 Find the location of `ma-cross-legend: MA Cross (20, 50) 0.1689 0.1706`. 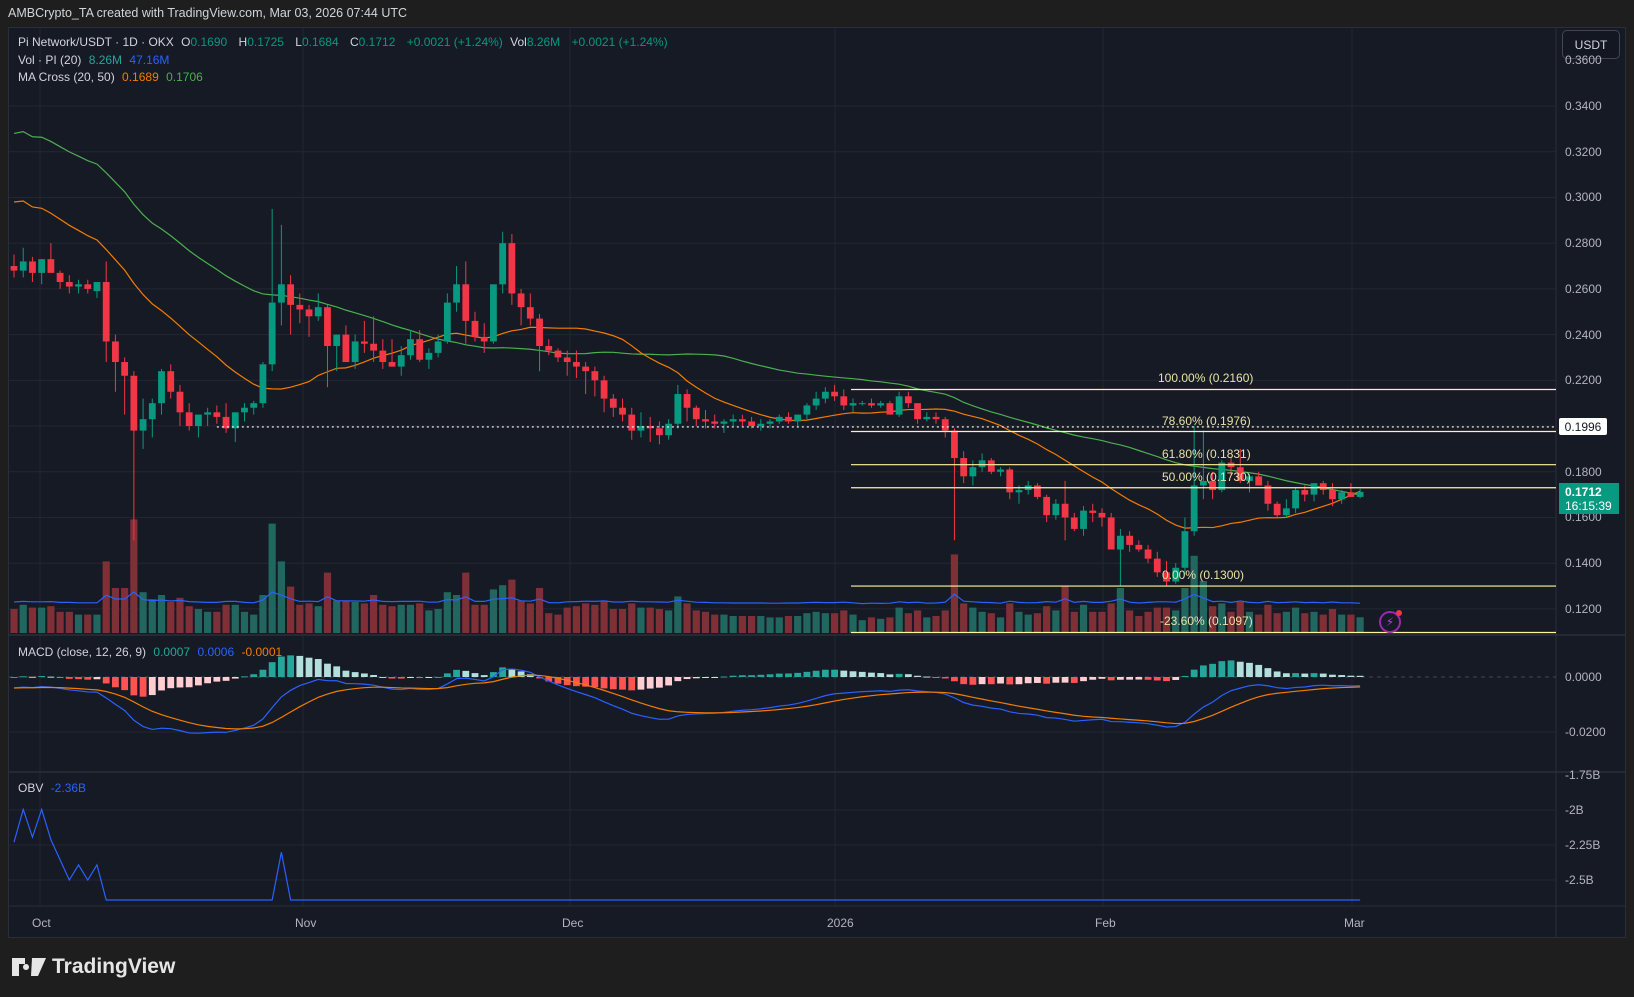

ma-cross-legend: MA Cross (20, 50) 0.1689 0.1706 is located at coordinates (110, 77).